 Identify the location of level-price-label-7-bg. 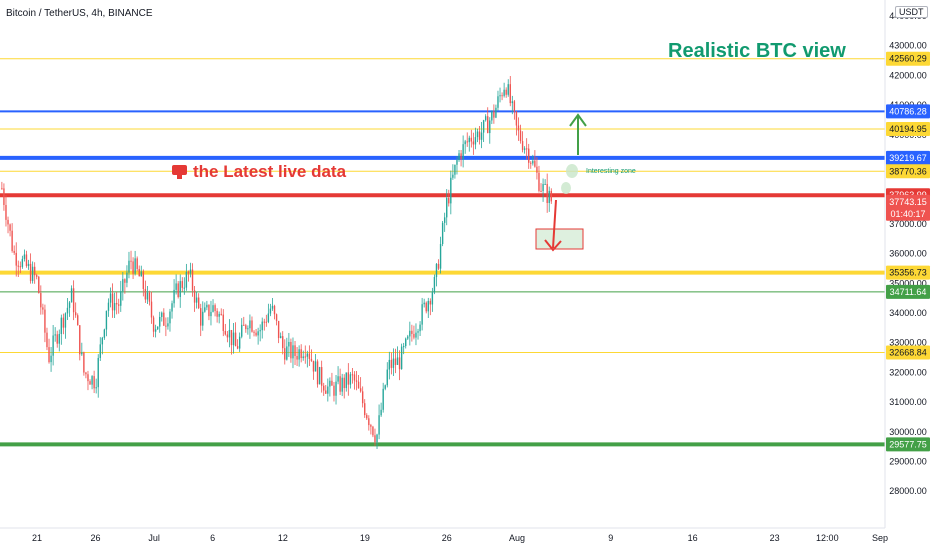
(908, 291).